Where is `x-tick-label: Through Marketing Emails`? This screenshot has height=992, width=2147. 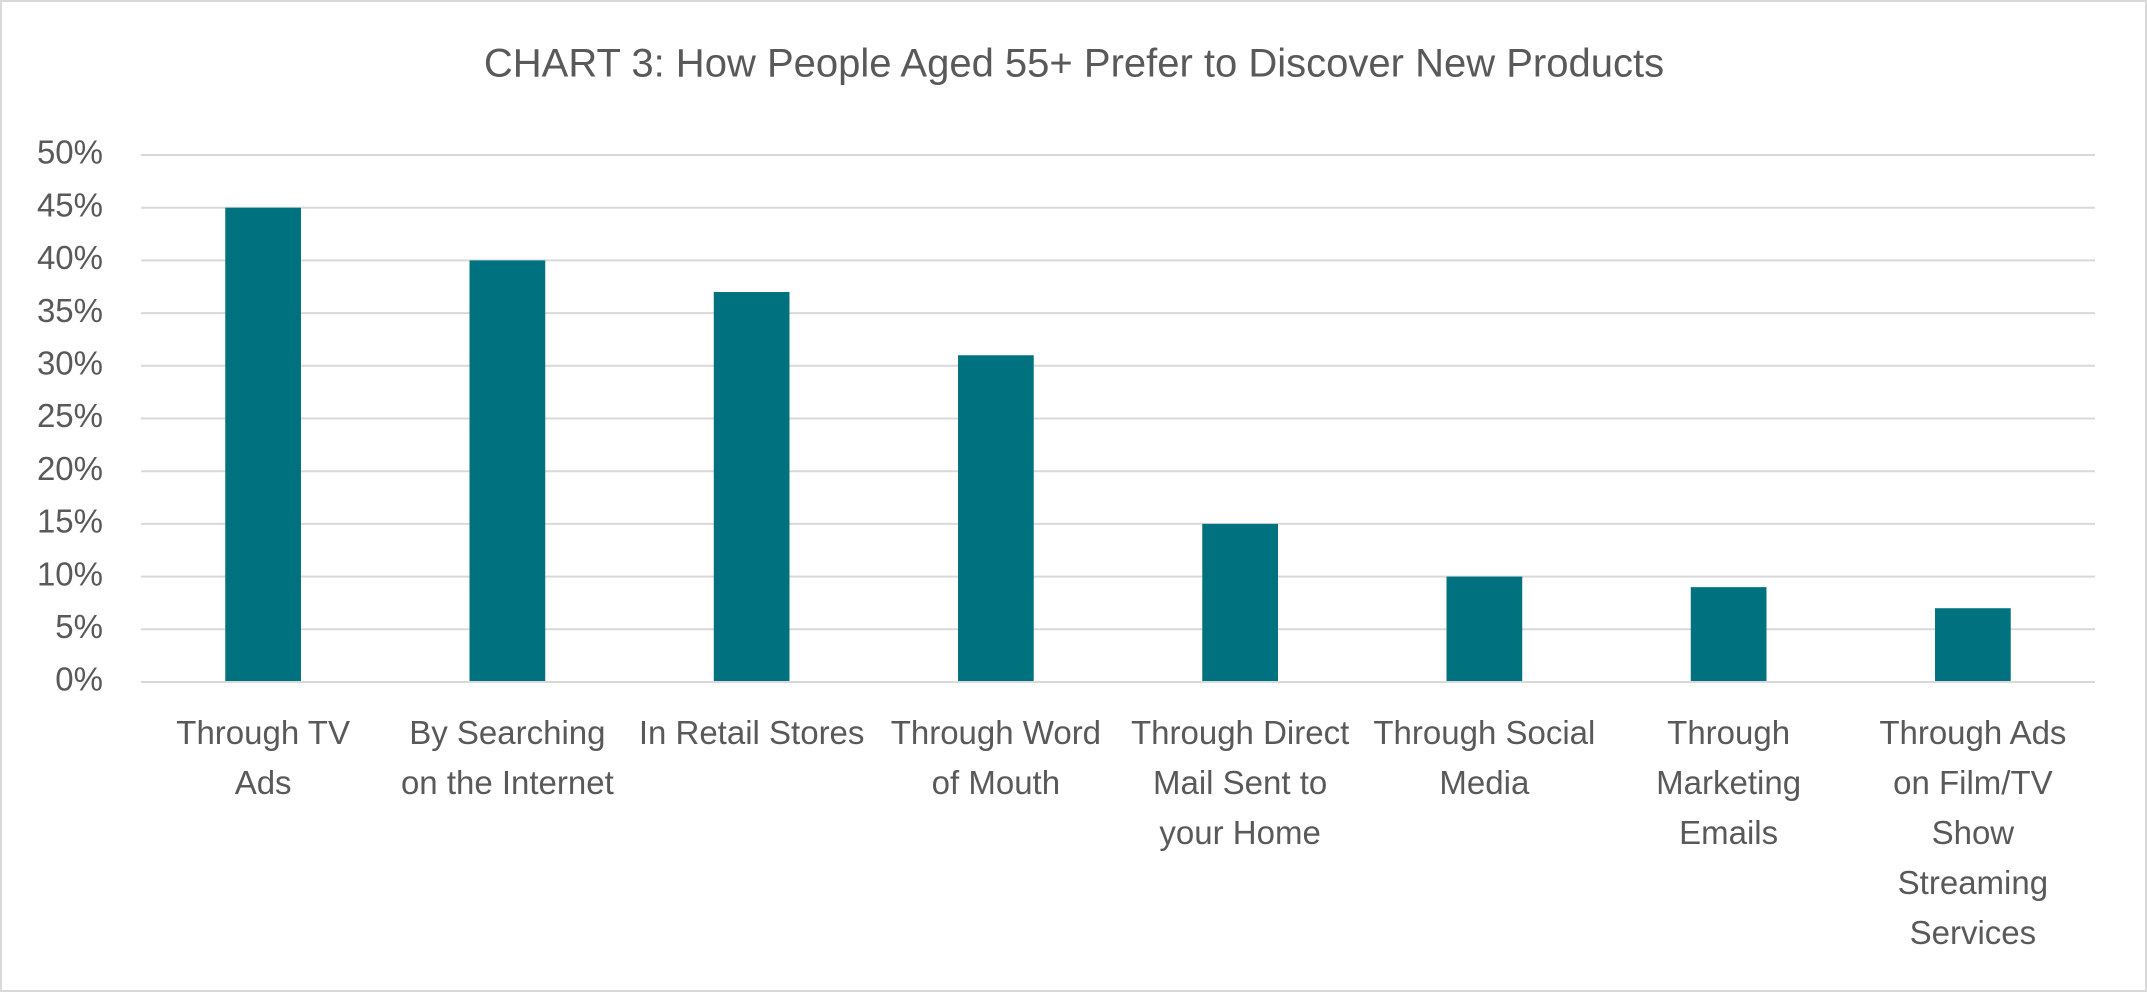 x-tick-label: Through Marketing Emails is located at coordinates (1728, 782).